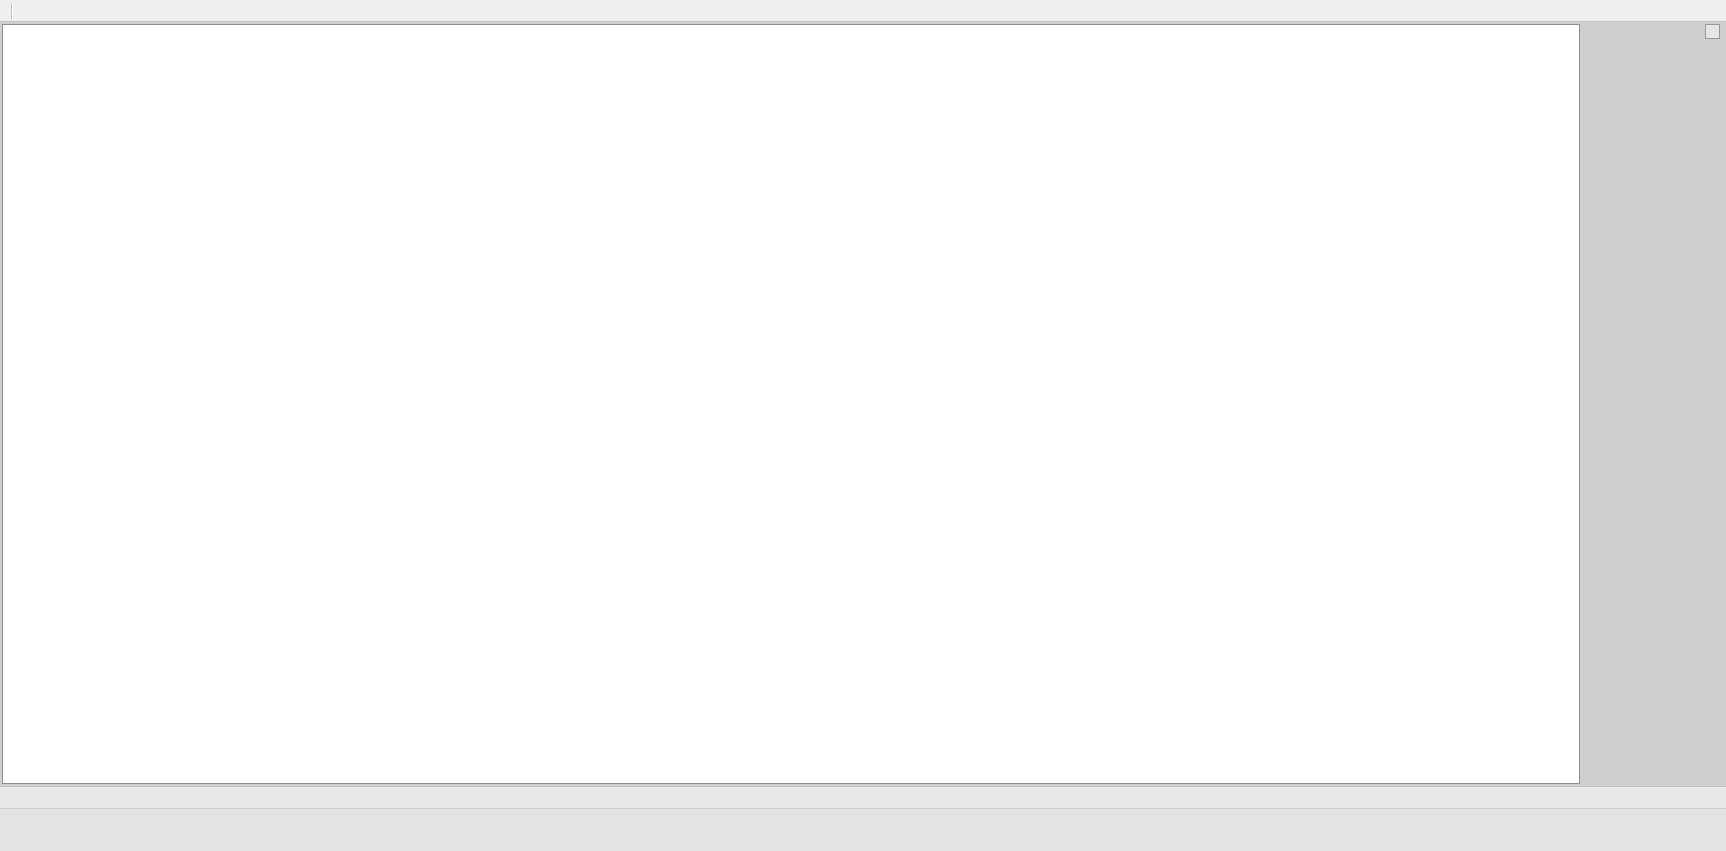 The width and height of the screenshot is (1726, 851). I want to click on main-toolbar, so click(863, 11).